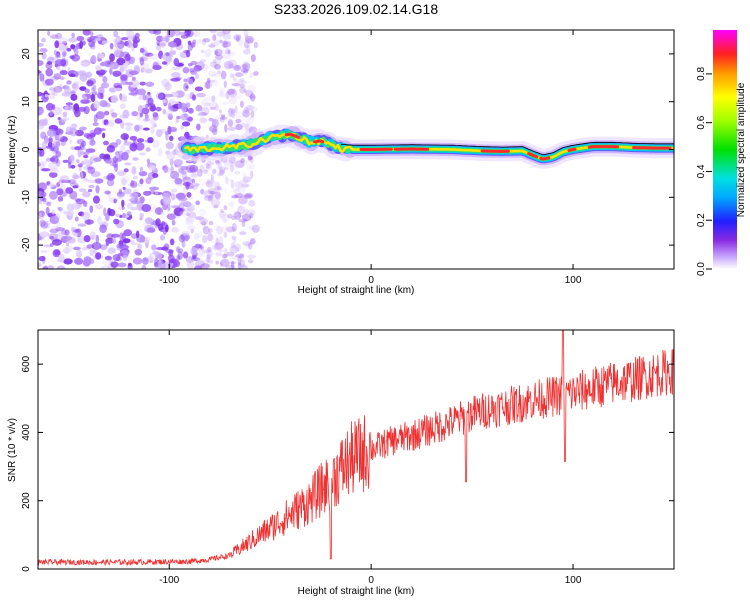 Image resolution: width=750 pixels, height=600 pixels. I want to click on y-tick-label: -20, so click(26, 244).